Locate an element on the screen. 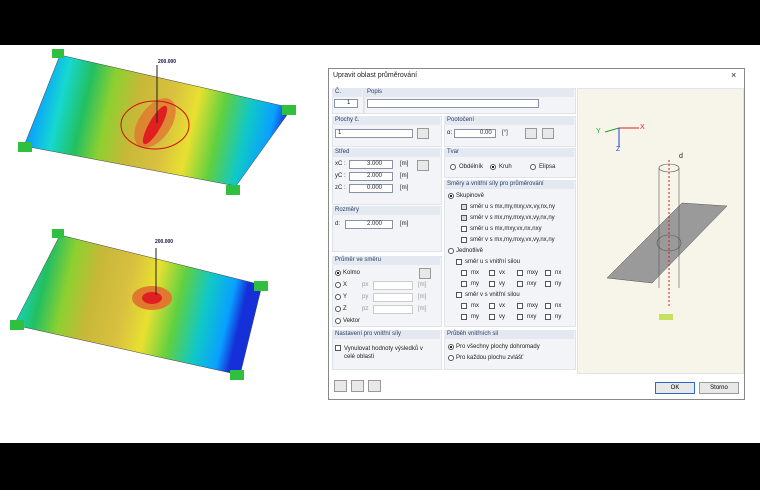 The width and height of the screenshot is (760, 490). label: Z is located at coordinates (345, 309).